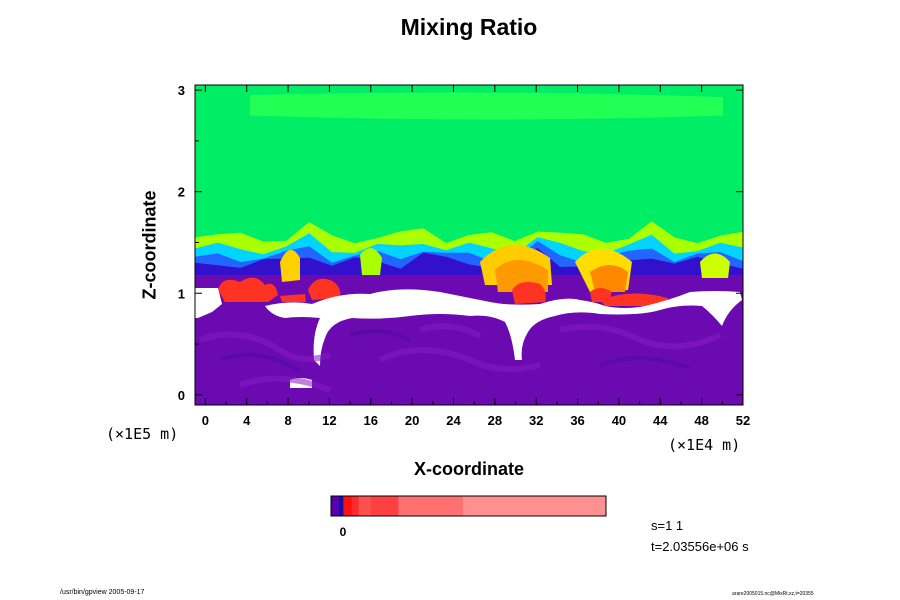 The width and height of the screenshot is (900, 600). I want to click on y-tick-label: 2, so click(181, 192).